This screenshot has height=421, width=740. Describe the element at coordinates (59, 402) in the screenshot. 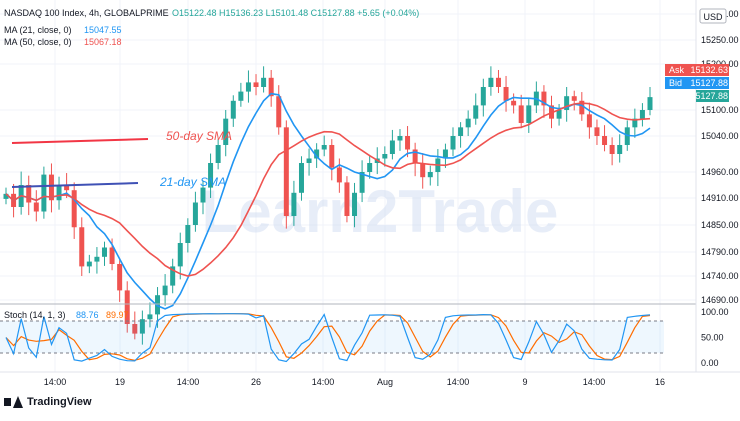

I see `tradingview-label: TradingView` at that location.